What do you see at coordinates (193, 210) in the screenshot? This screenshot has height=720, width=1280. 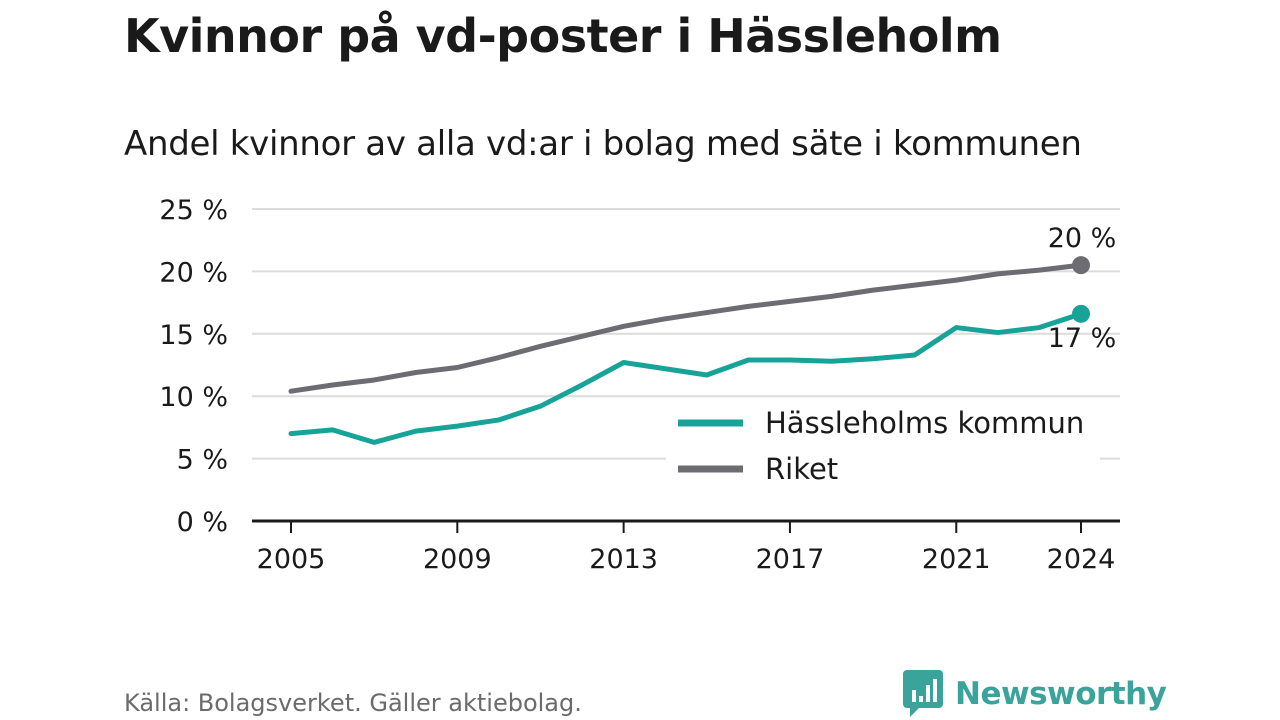 I see `y-tick-label: 25 %` at bounding box center [193, 210].